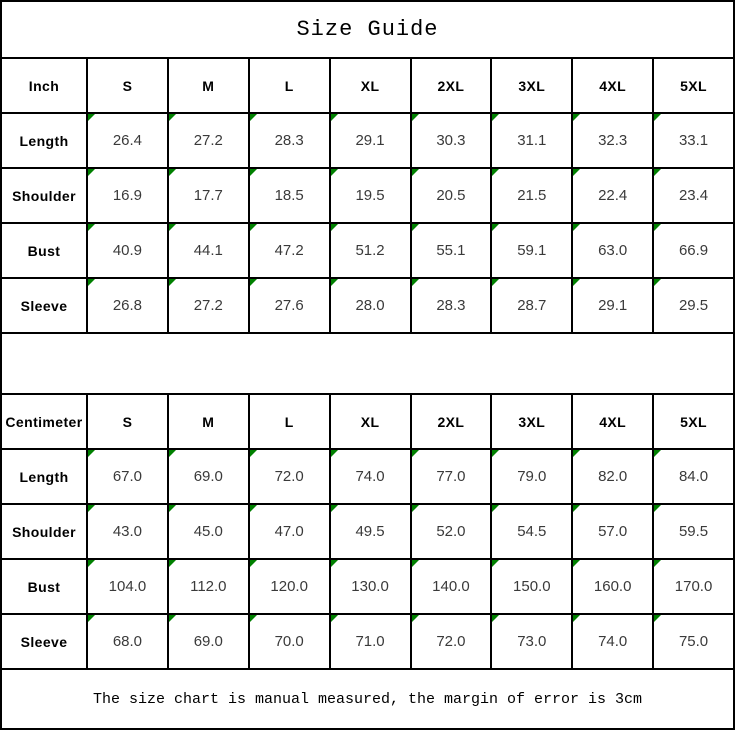 This screenshot has width=735, height=730. What do you see at coordinates (128, 195) in the screenshot?
I see `value-cell: 16.9` at bounding box center [128, 195].